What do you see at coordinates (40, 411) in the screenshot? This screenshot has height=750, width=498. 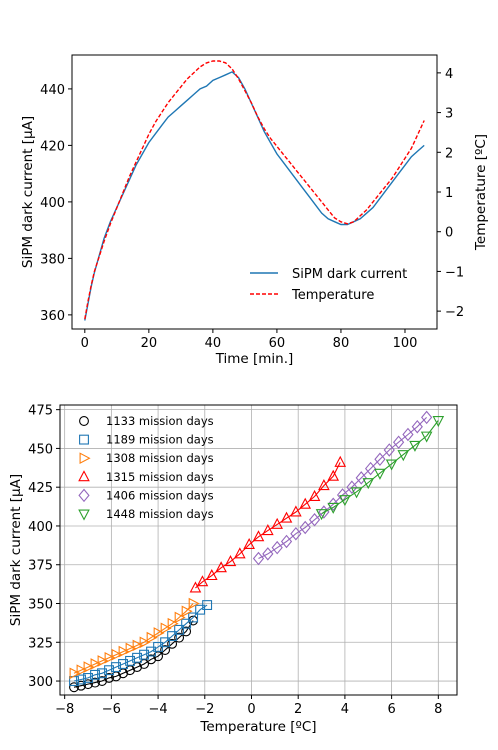 I see `y-tick-label: 475` at bounding box center [40, 411].